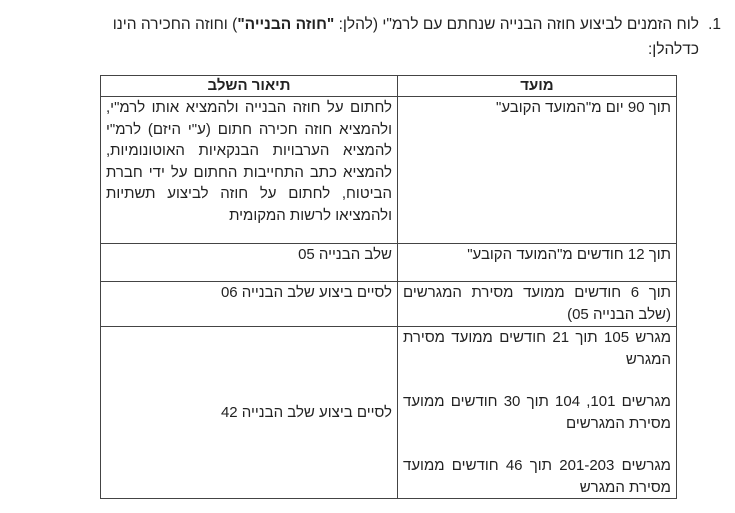  What do you see at coordinates (537, 348) in the screenshot?
I see `deadline-item: מגרש 105 תוך 21 חודשים ממועד מסירת המגרש` at bounding box center [537, 348].